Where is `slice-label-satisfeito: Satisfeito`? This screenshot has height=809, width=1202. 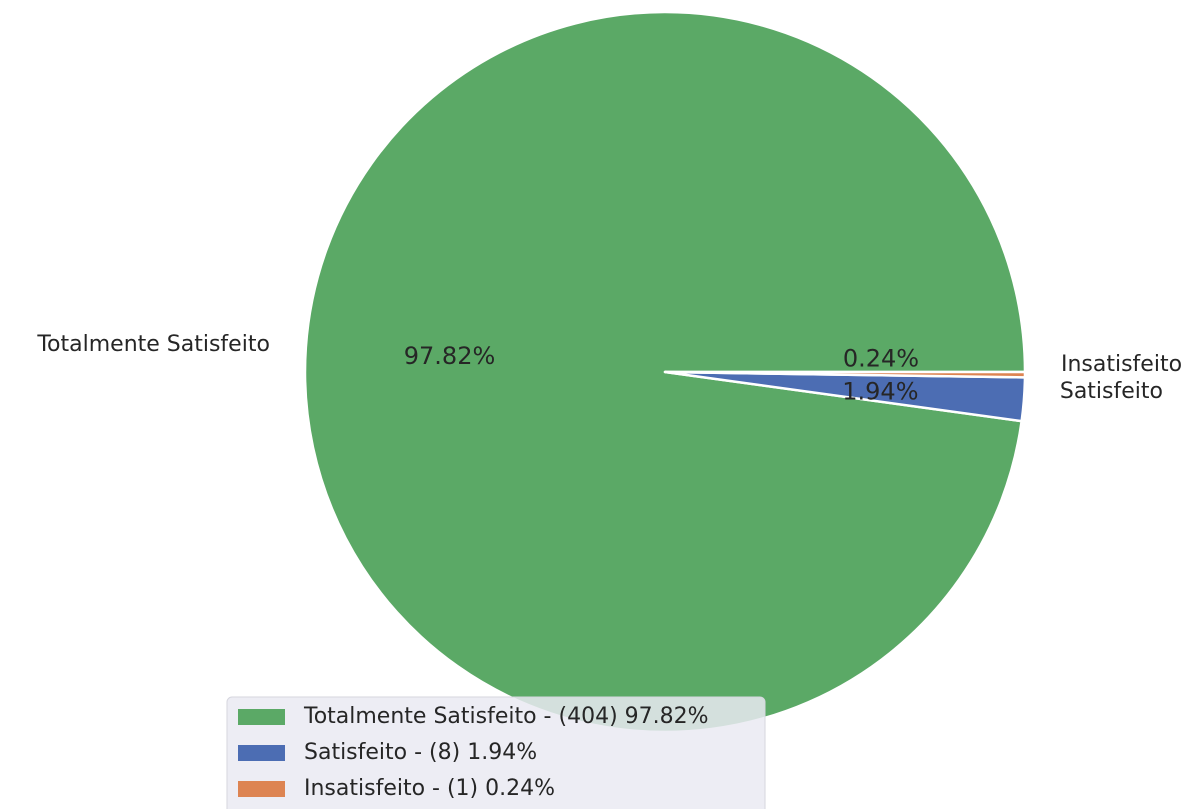 slice-label-satisfeito: Satisfeito is located at coordinates (1111, 391).